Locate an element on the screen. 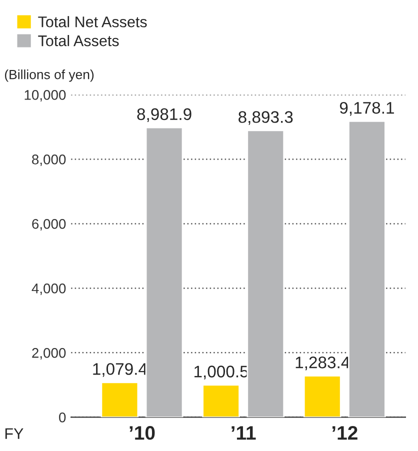 The image size is (418, 451). data-label: 1,283.4 is located at coordinates (323, 363).